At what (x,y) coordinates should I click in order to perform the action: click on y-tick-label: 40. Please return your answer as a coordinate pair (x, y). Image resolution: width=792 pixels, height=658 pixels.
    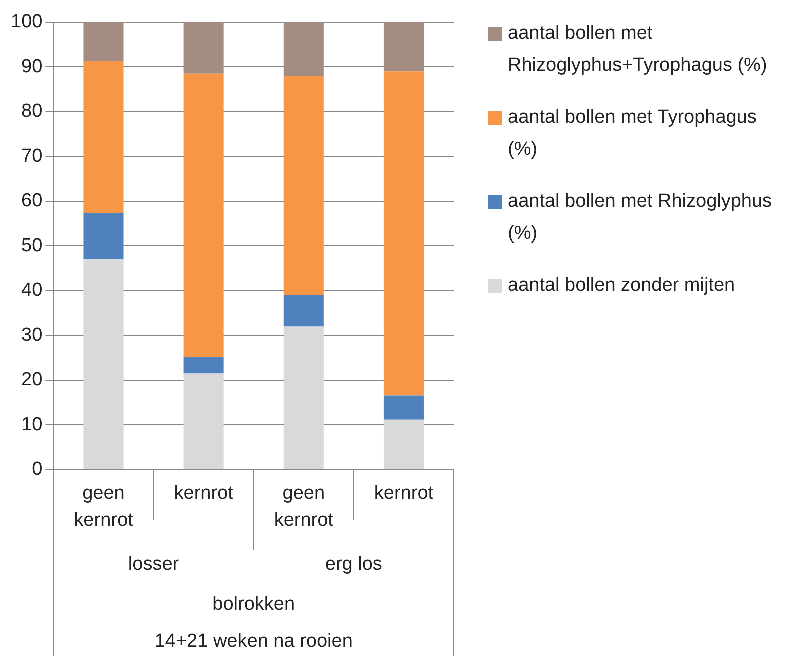
    Looking at the image, I should click on (32, 291).